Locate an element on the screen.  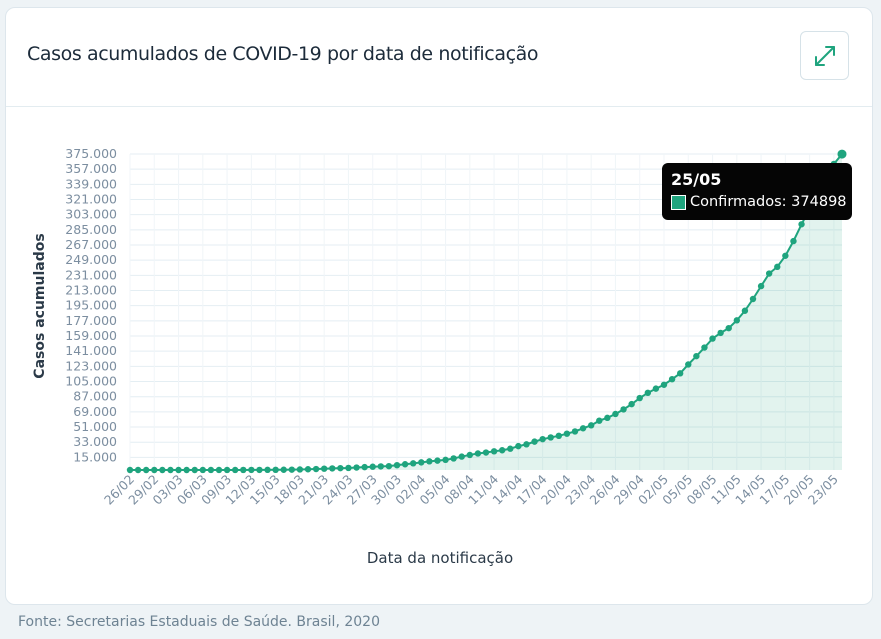
y-tick-label: 231.000 is located at coordinates (91, 274).